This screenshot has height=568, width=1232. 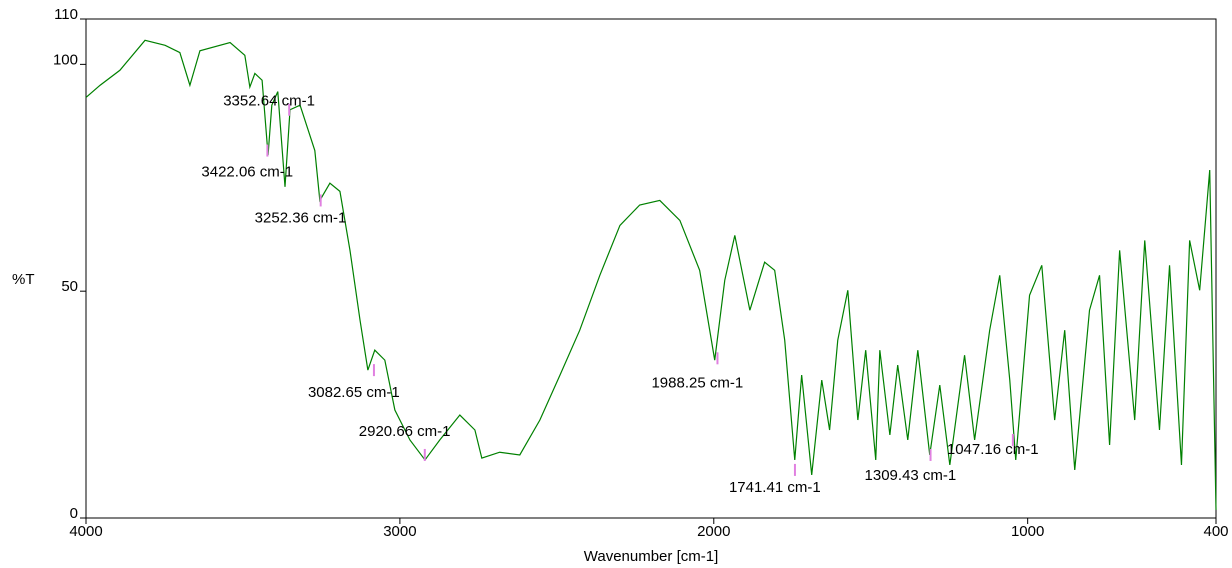 What do you see at coordinates (247, 172) in the screenshot?
I see `peak-label: 3422.06 cm-1` at bounding box center [247, 172].